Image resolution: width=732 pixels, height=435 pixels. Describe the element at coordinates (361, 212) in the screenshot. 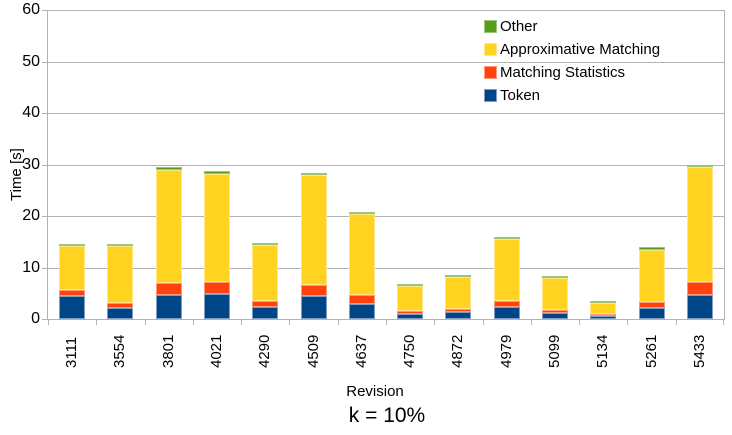

I see `bar-4637-other` at that location.